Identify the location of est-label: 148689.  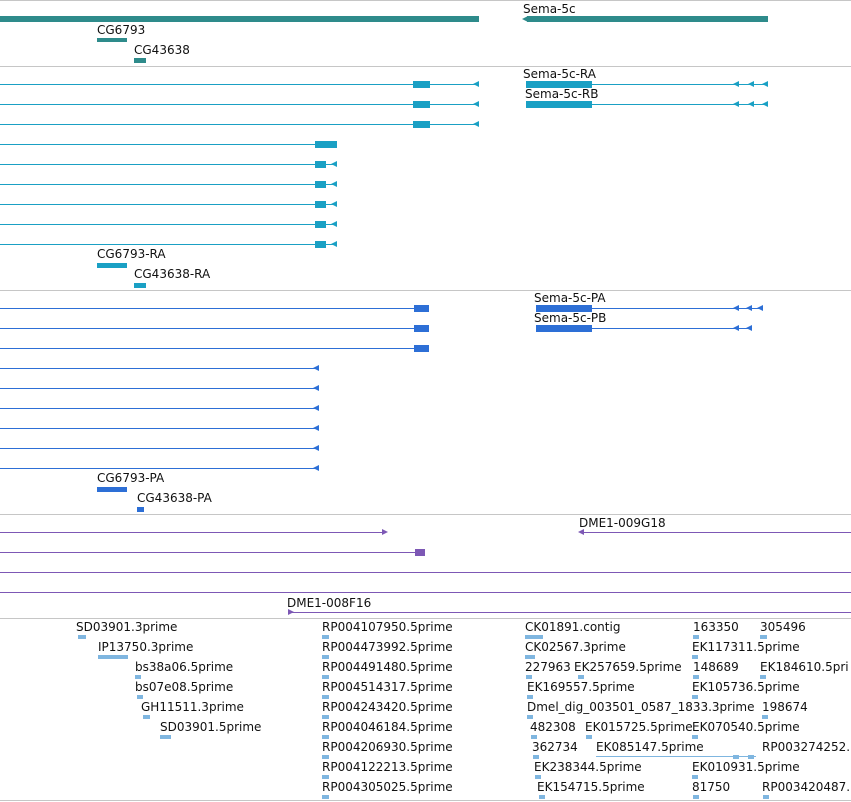
(716, 667).